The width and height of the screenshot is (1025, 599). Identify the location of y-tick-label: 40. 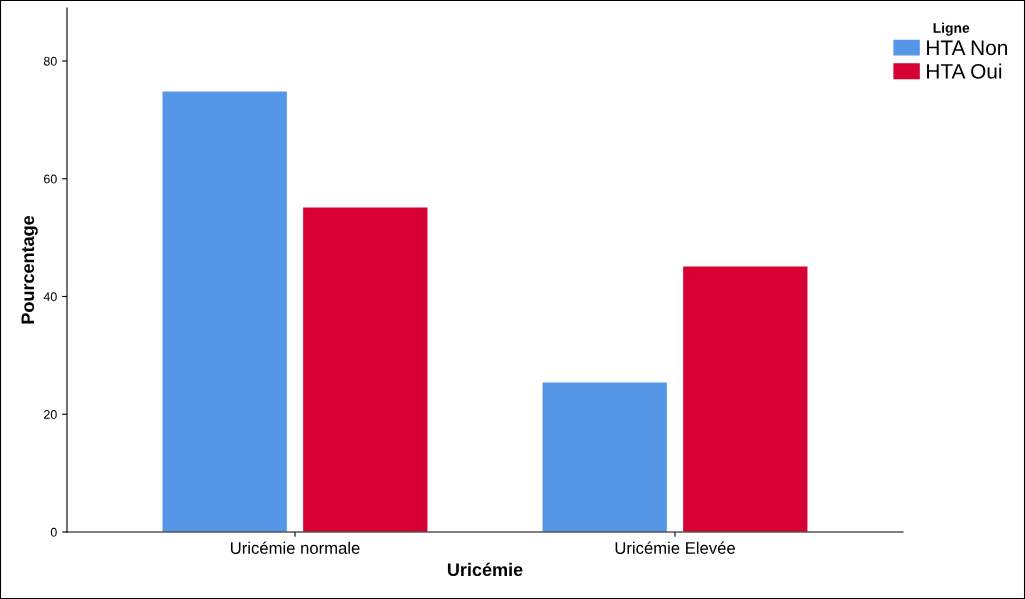
(50, 297).